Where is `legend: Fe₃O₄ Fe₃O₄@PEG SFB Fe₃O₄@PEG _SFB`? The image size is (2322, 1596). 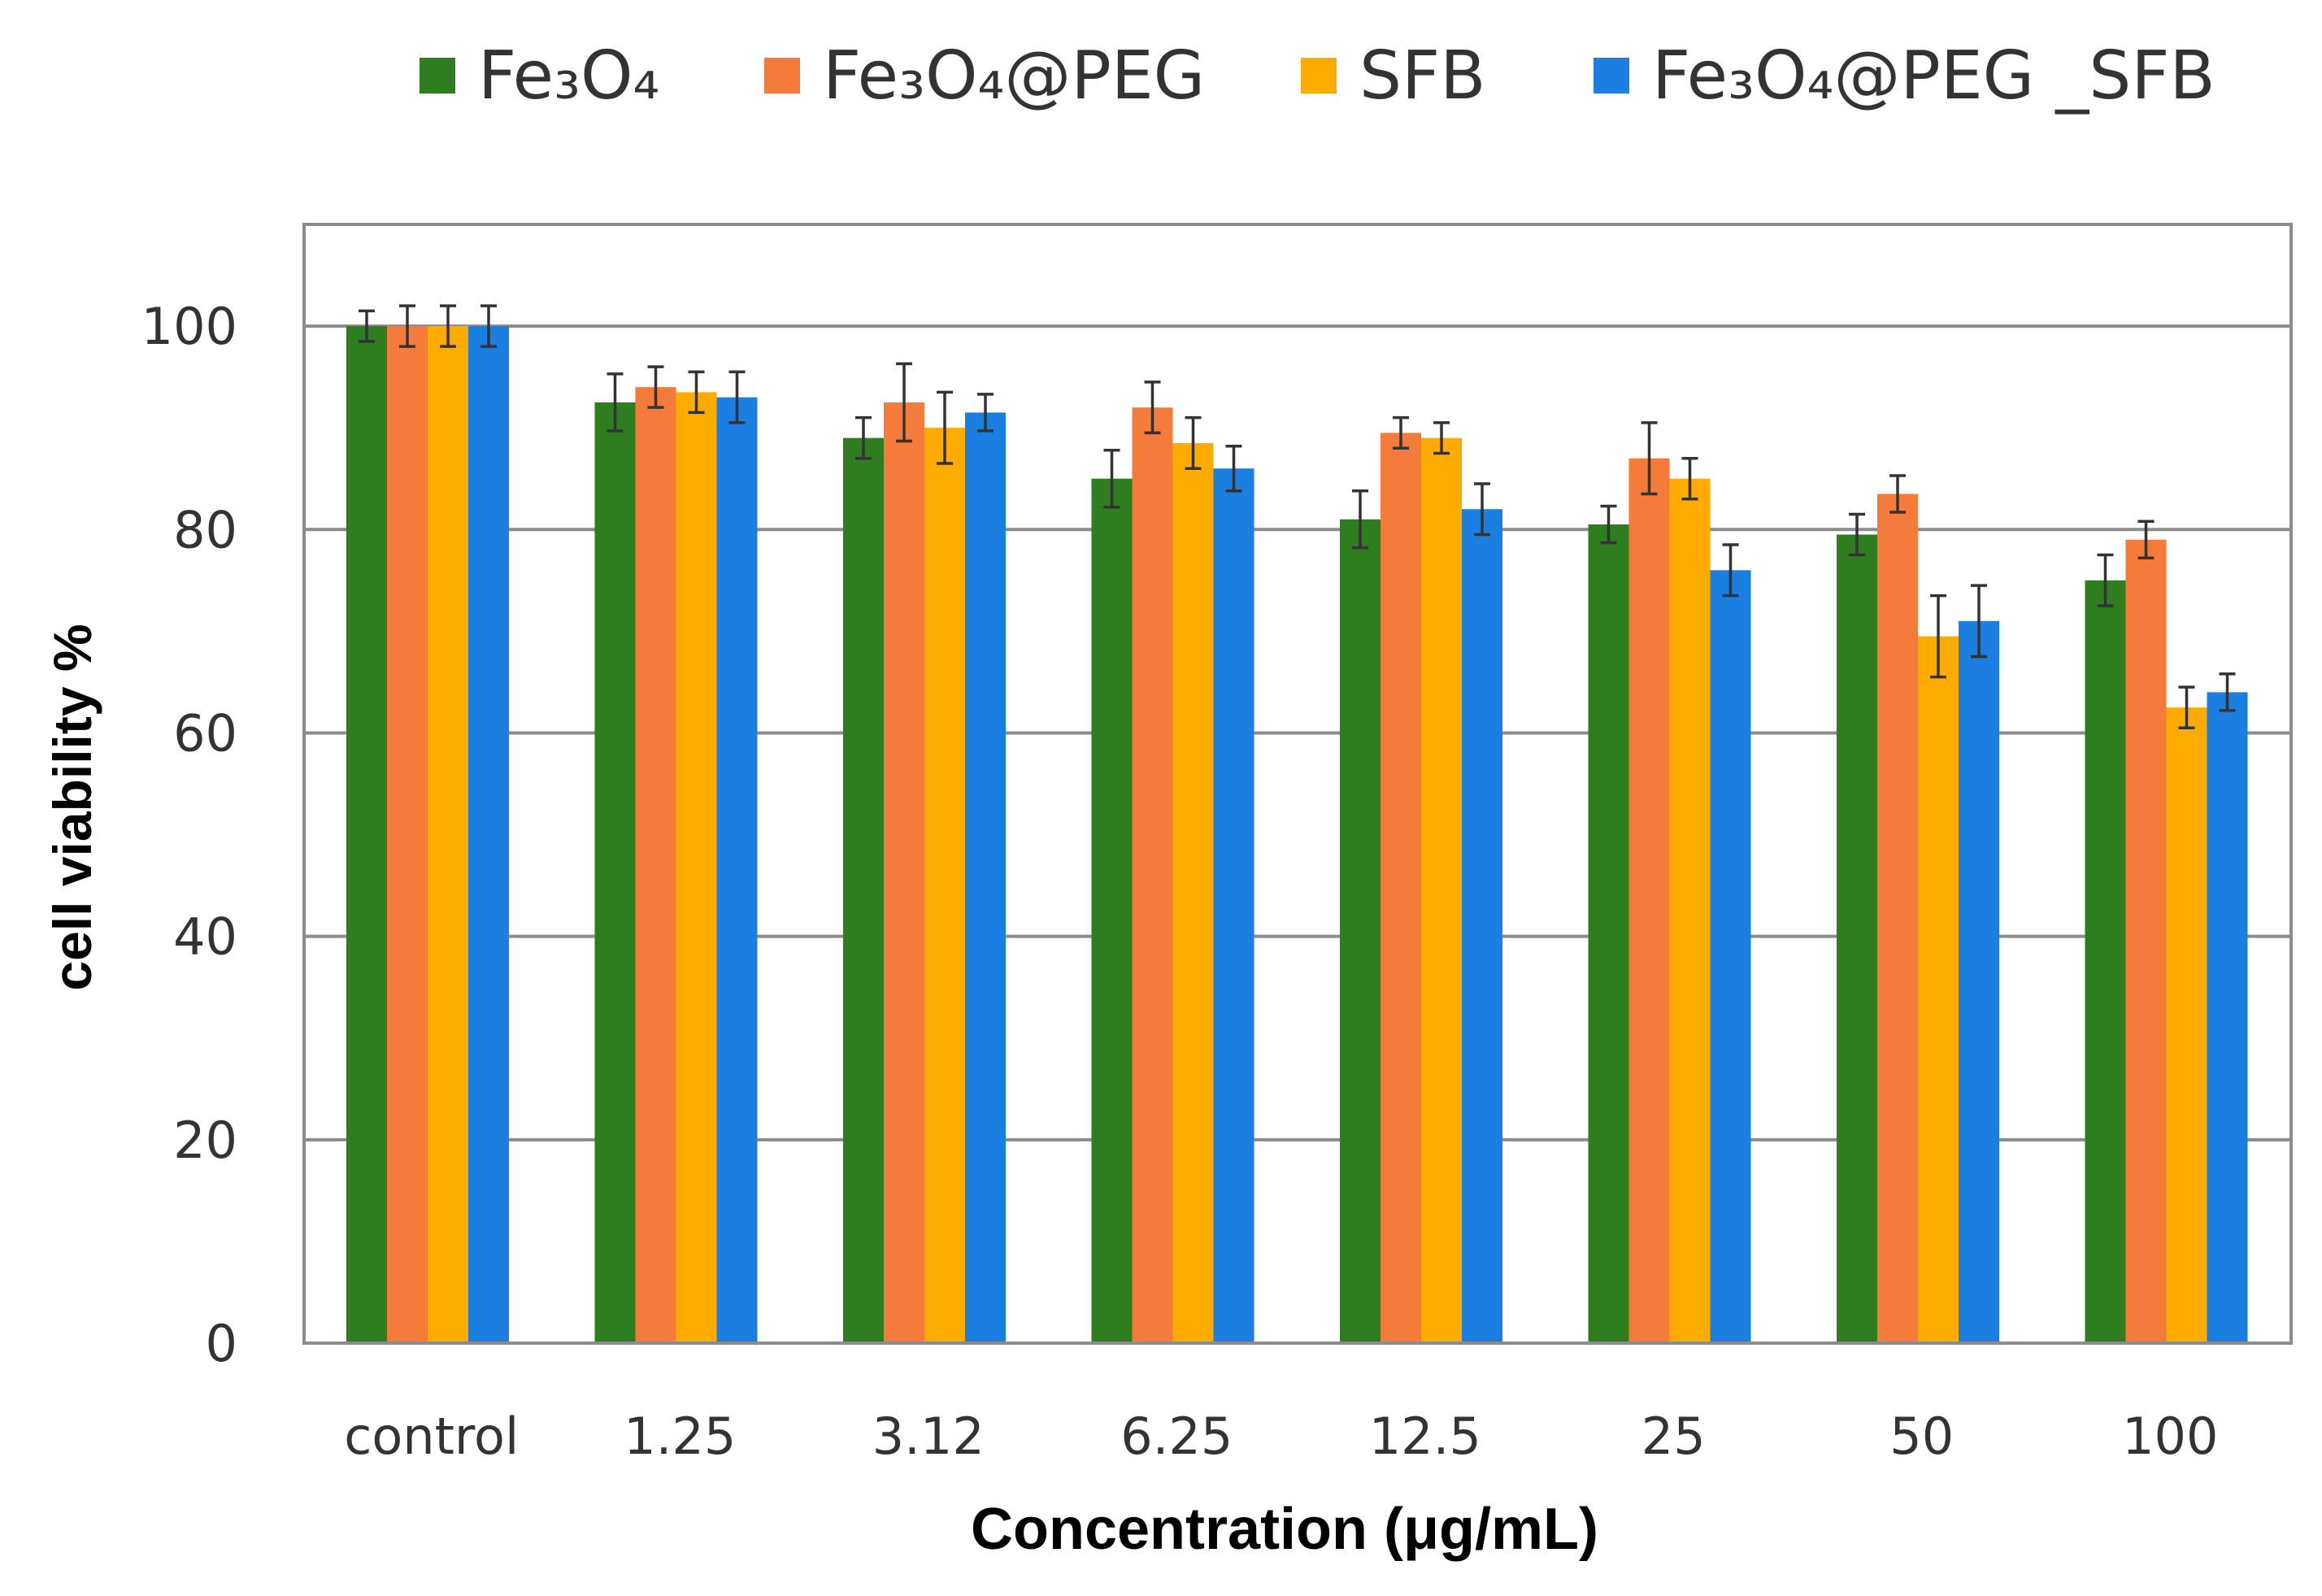
legend: Fe₃O₄ Fe₃O₄@PEG SFB Fe₃O₄@PEG _SFB is located at coordinates (1161, 75).